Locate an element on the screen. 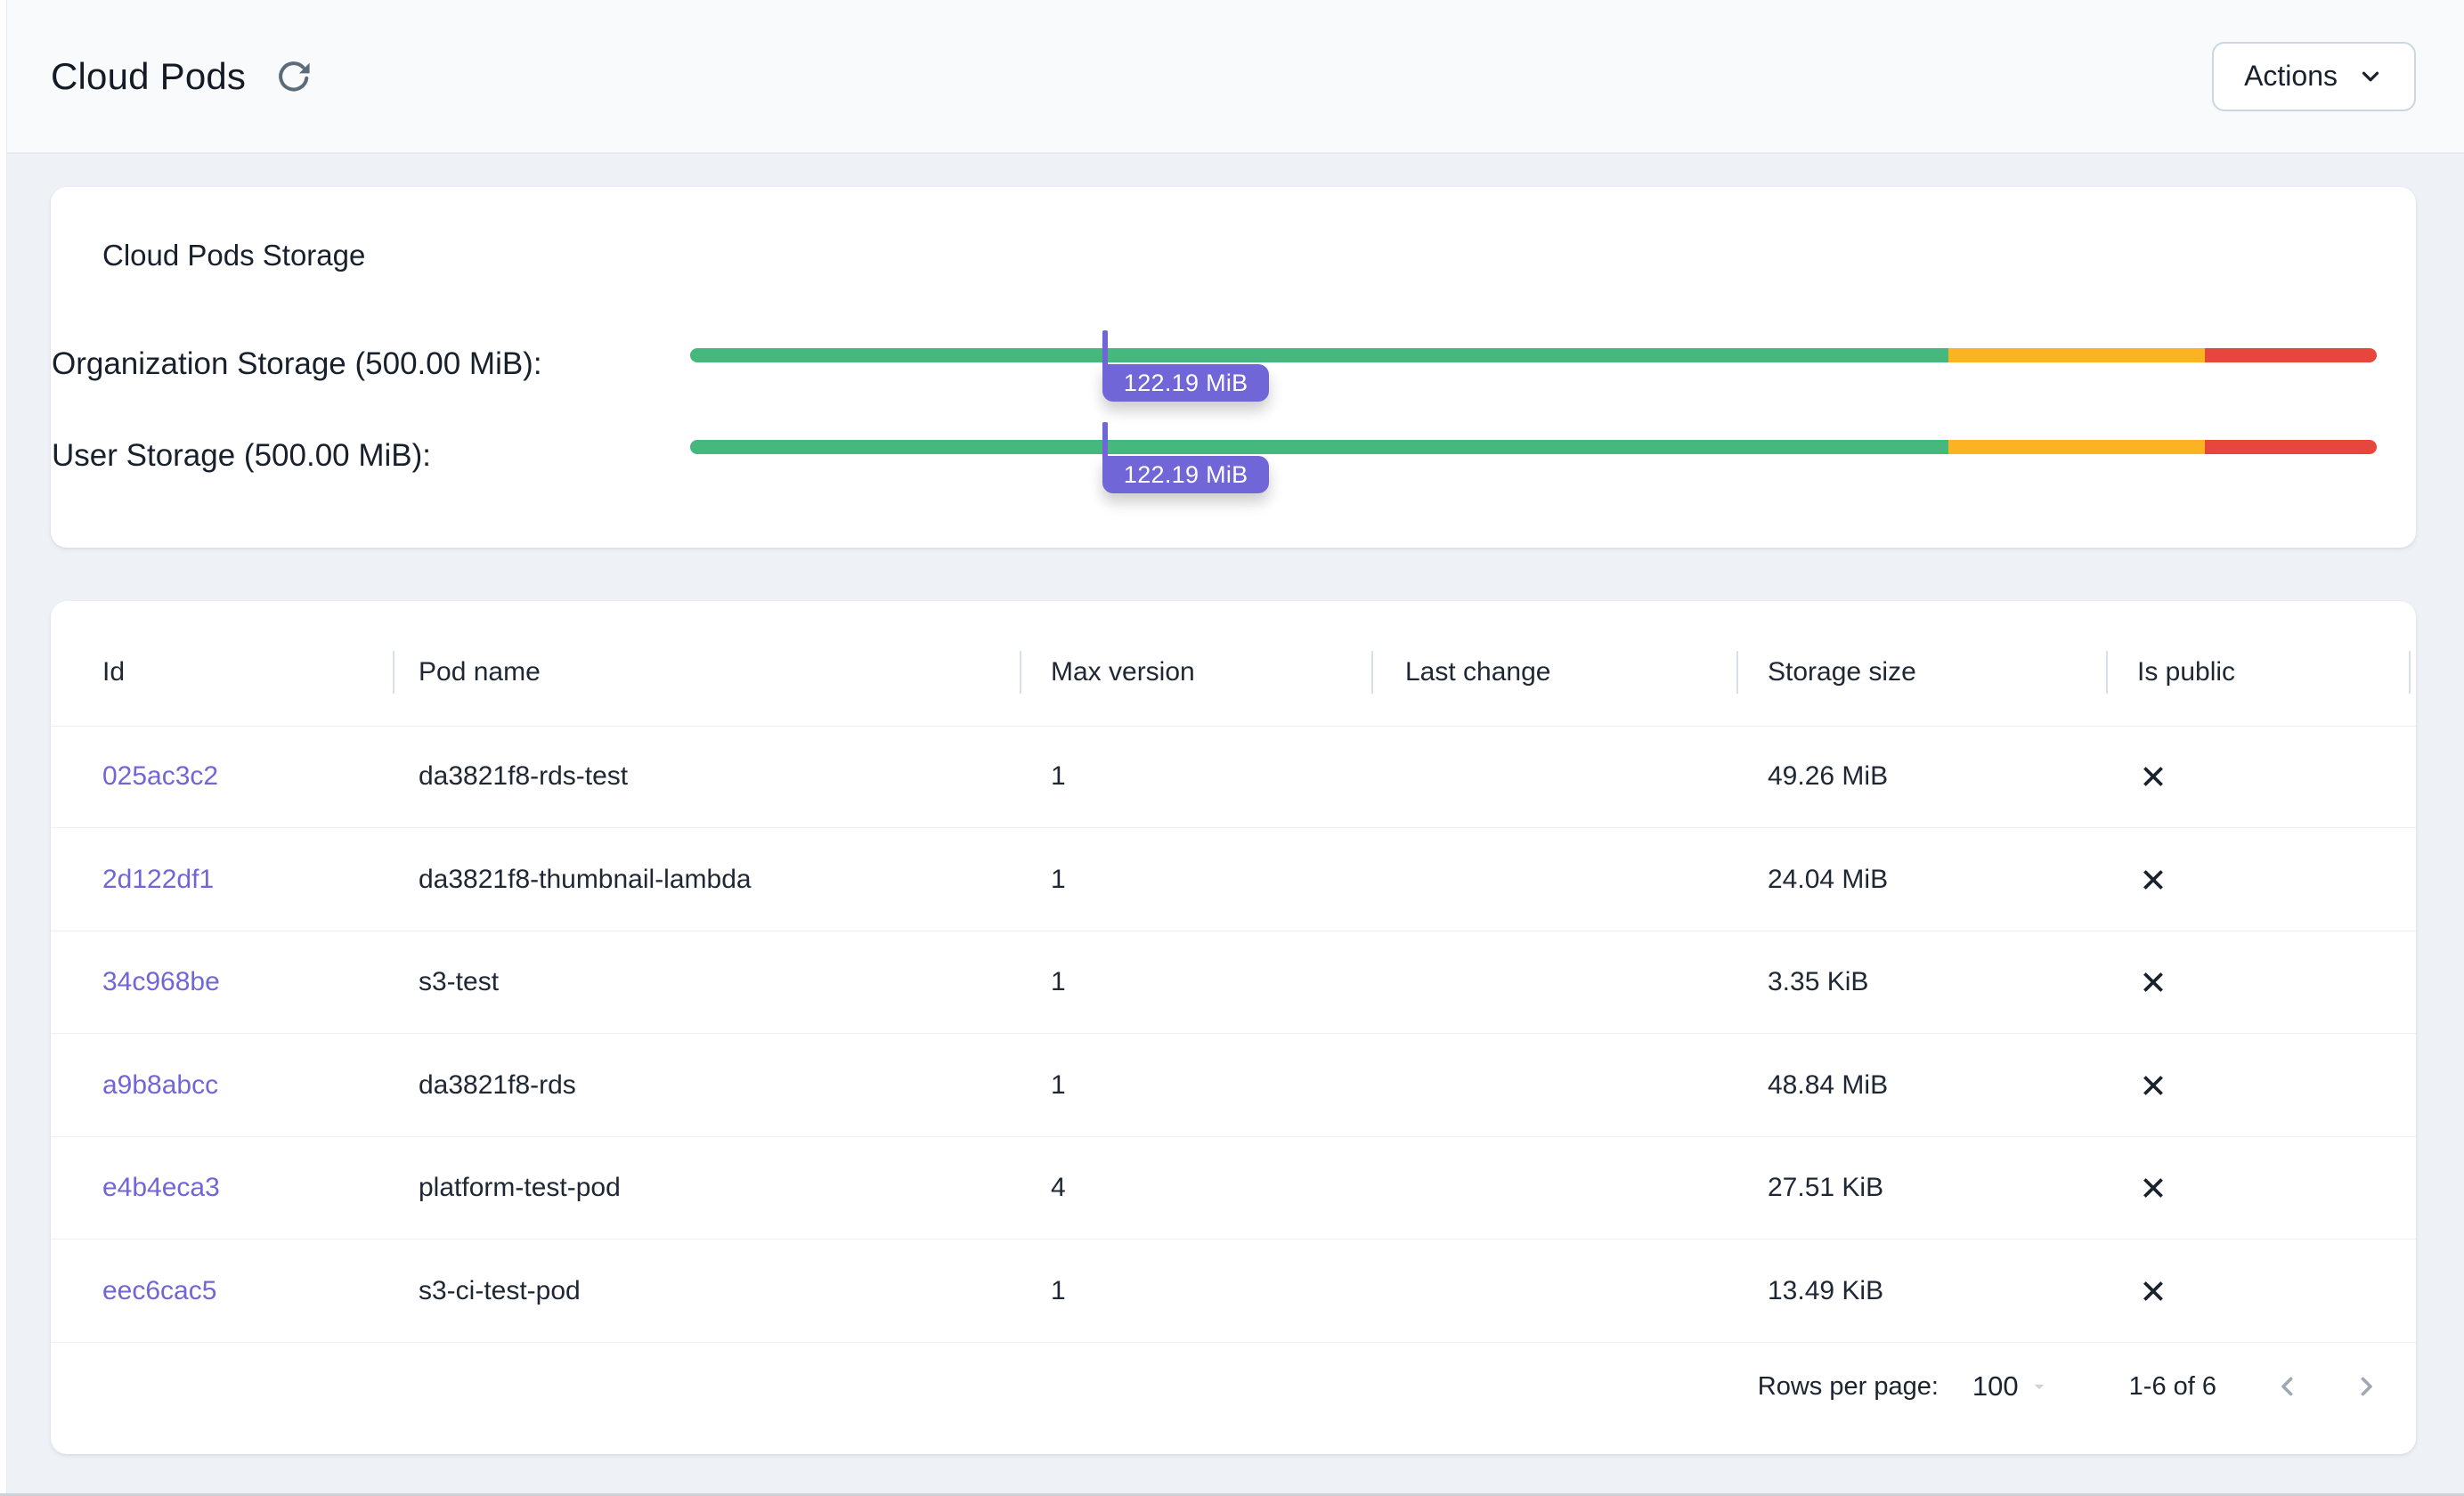 This screenshot has width=2464, height=1496. column-header-storage-size: Storage size is located at coordinates (1842, 672).